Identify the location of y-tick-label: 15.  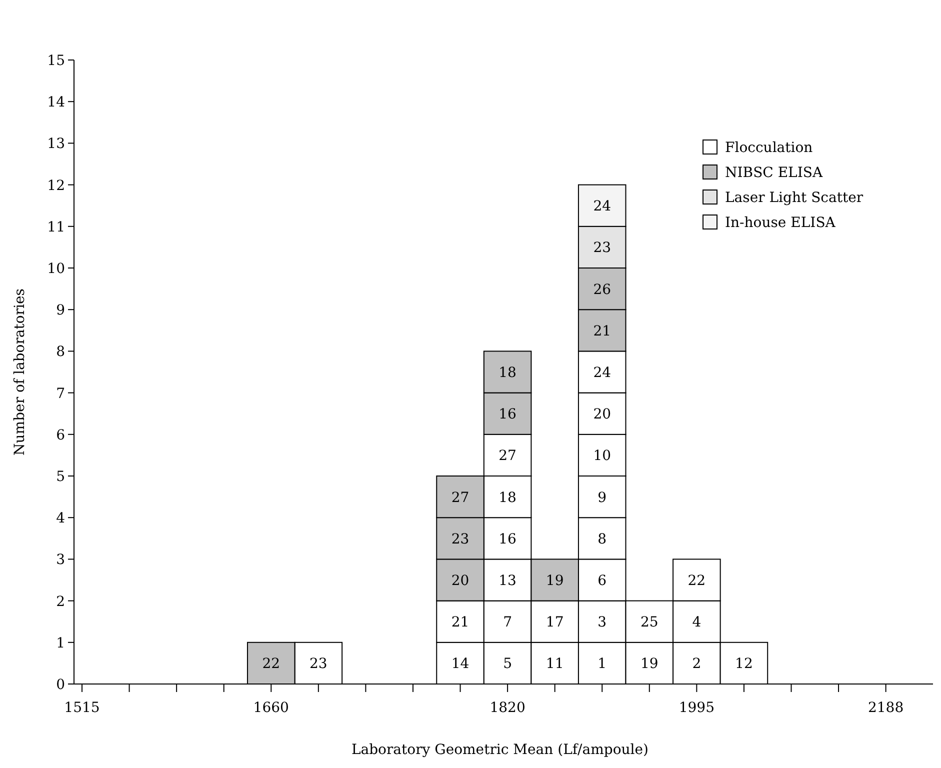
(56, 61).